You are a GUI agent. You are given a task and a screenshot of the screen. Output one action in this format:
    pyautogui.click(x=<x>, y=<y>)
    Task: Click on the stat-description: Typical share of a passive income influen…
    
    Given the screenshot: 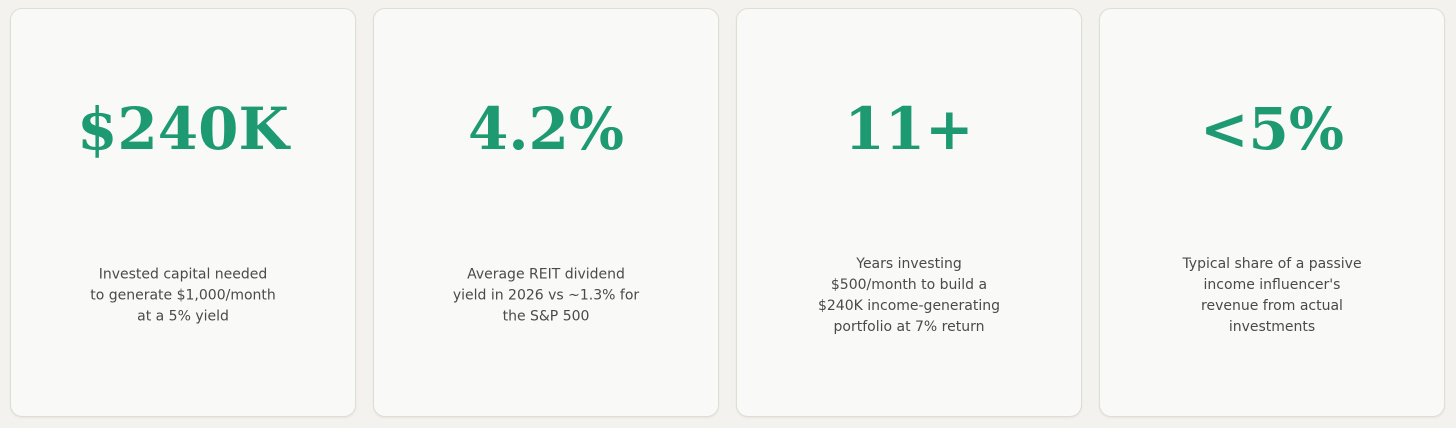 What is the action you would take?
    pyautogui.click(x=1272, y=296)
    